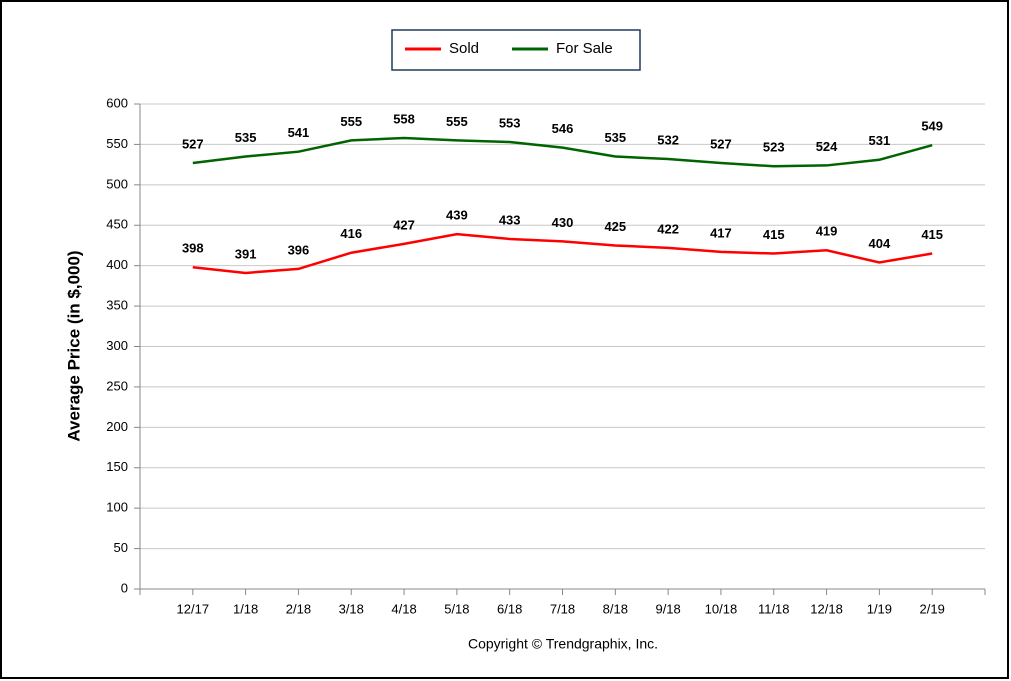 This screenshot has height=681, width=1011. What do you see at coordinates (299, 249) in the screenshot?
I see `data-label: 396` at bounding box center [299, 249].